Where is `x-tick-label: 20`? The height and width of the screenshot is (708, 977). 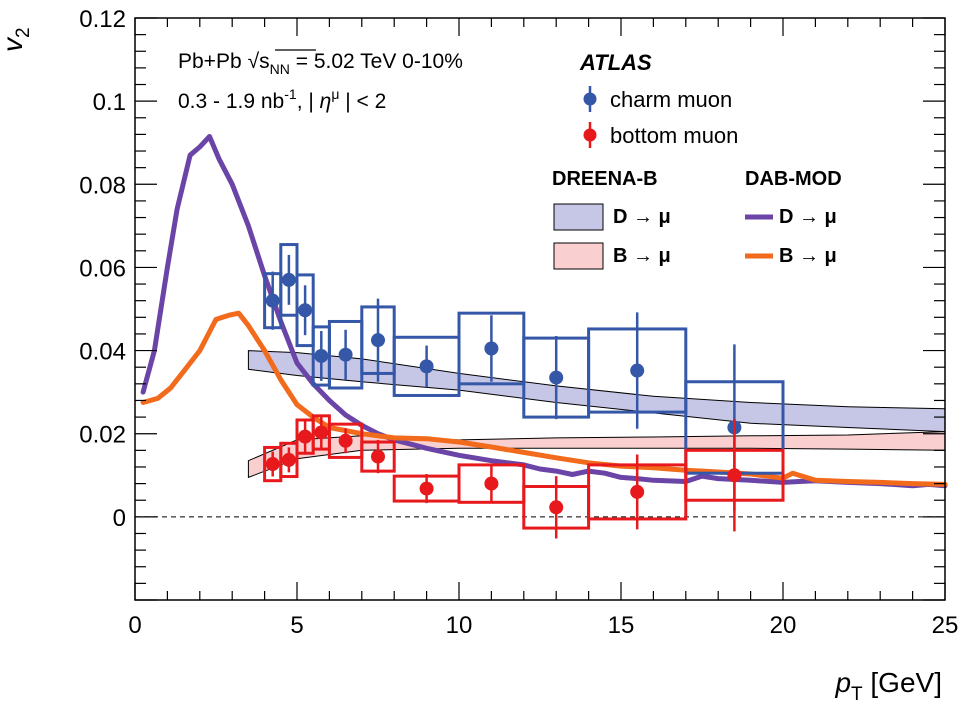
x-tick-label: 20 is located at coordinates (783, 625).